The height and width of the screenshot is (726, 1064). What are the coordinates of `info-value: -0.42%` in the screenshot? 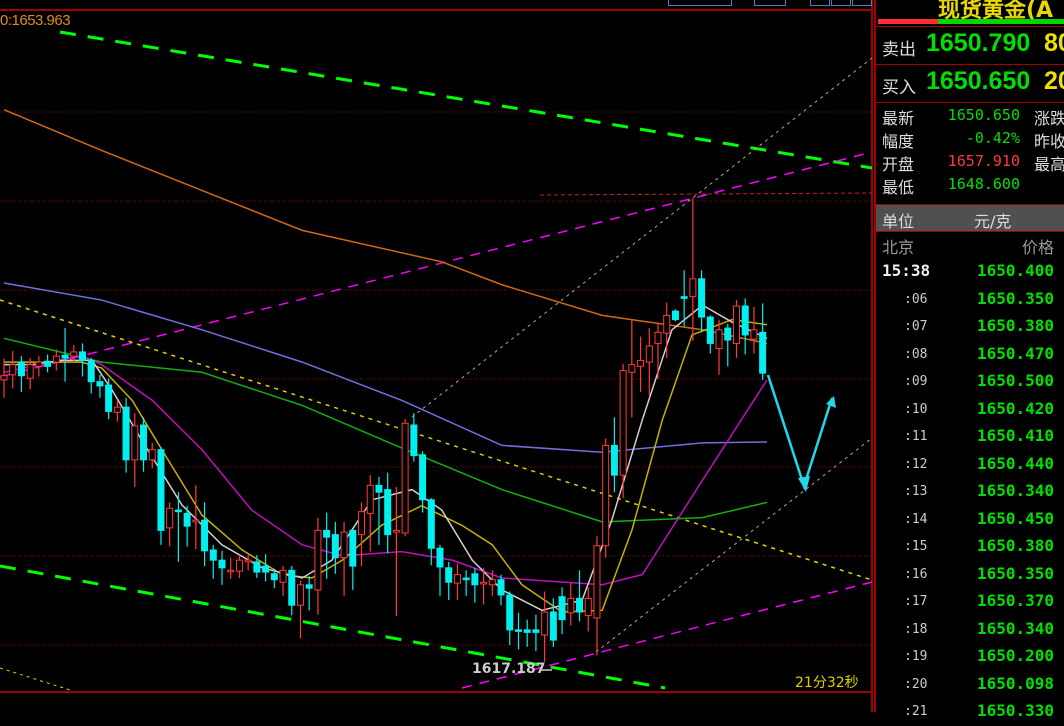 It's located at (992, 138).